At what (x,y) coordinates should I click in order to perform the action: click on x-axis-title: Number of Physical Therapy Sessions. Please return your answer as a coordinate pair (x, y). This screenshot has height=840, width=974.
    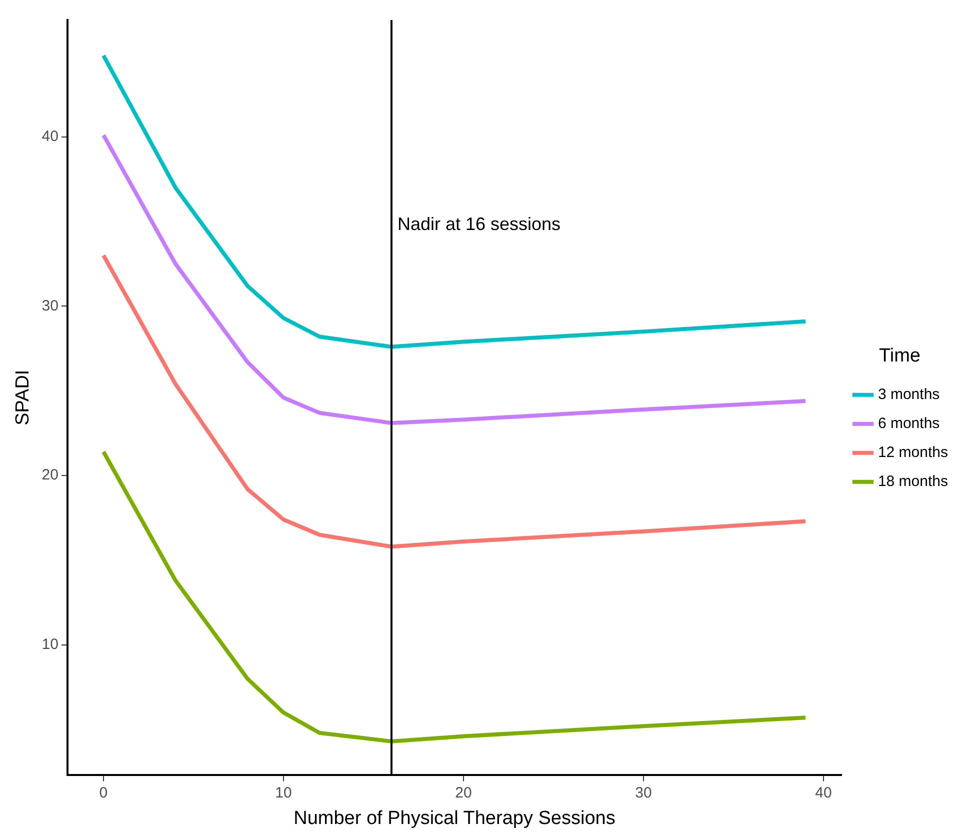
    Looking at the image, I should click on (455, 818).